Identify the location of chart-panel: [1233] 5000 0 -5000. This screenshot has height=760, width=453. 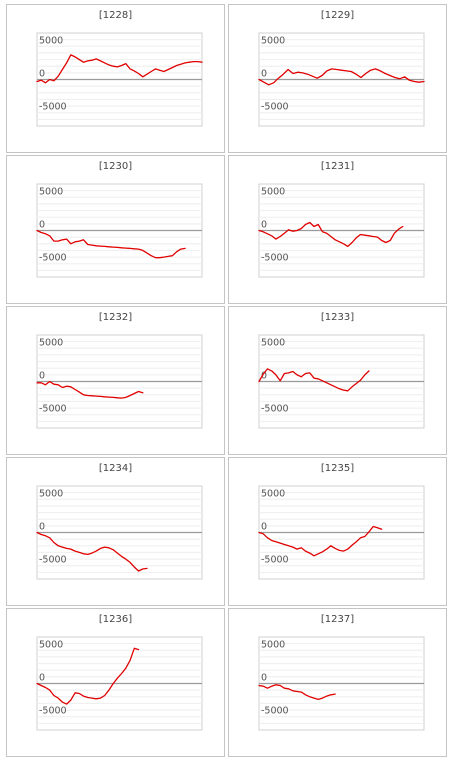
(337, 380).